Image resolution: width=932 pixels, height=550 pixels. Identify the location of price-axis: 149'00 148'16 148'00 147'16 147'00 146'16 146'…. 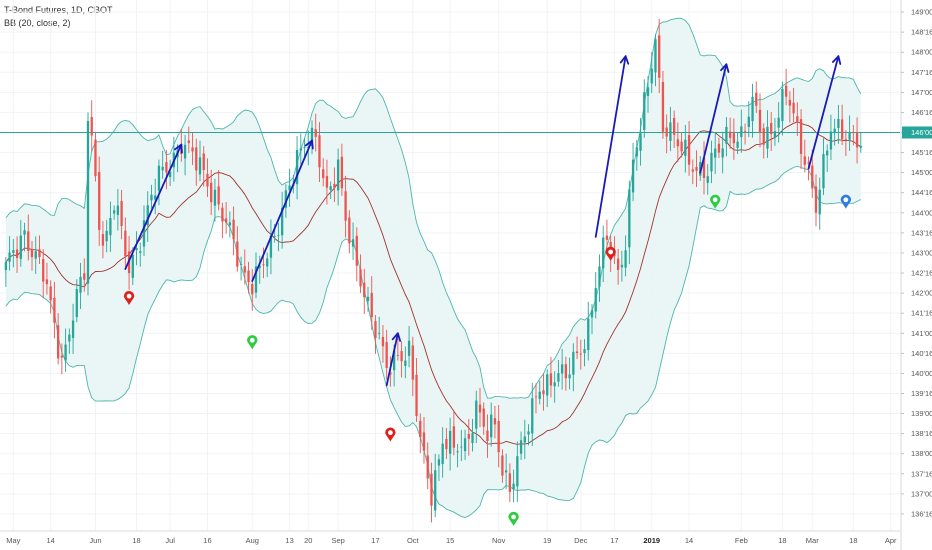
(916, 263).